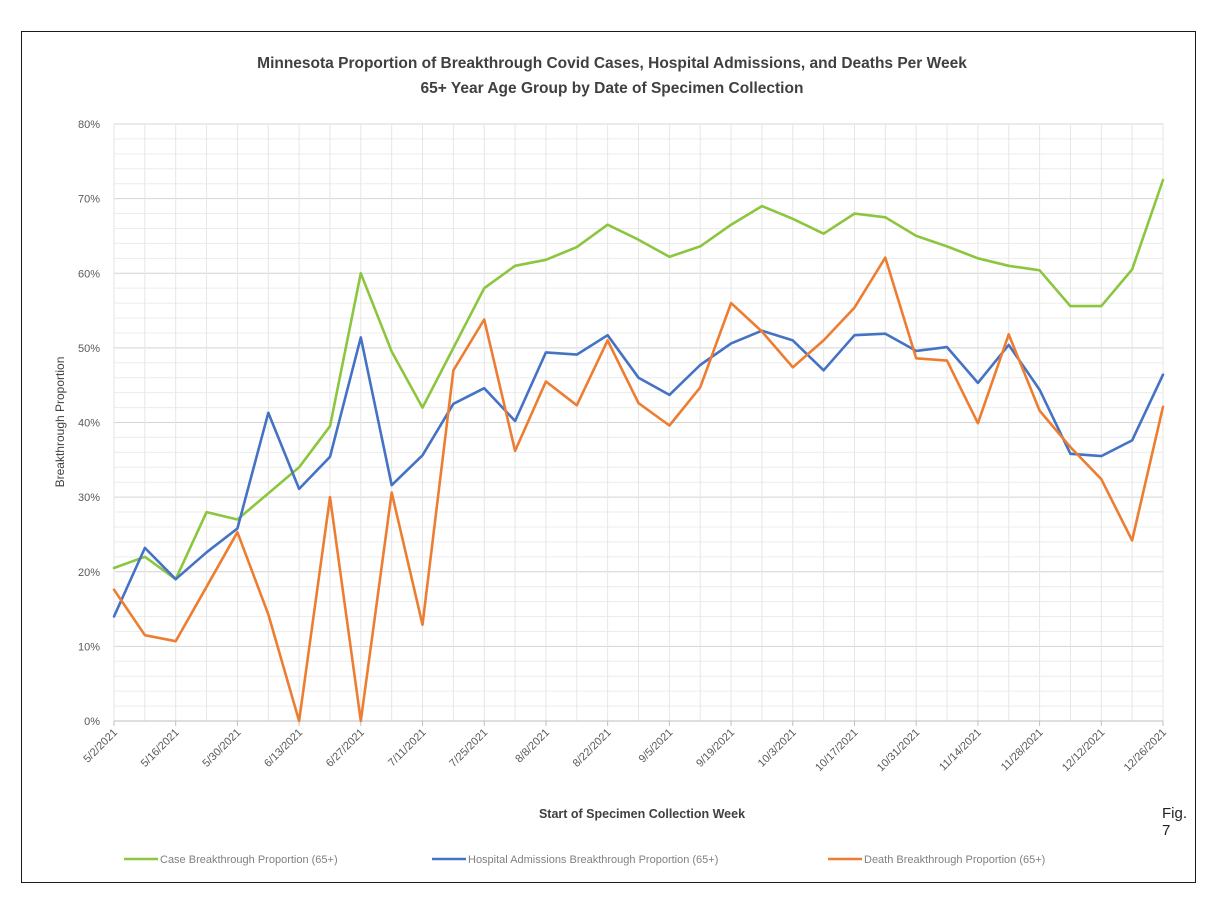  Describe the element at coordinates (715, 748) in the screenshot. I see `x-tick-label: 9/19/2021` at that location.